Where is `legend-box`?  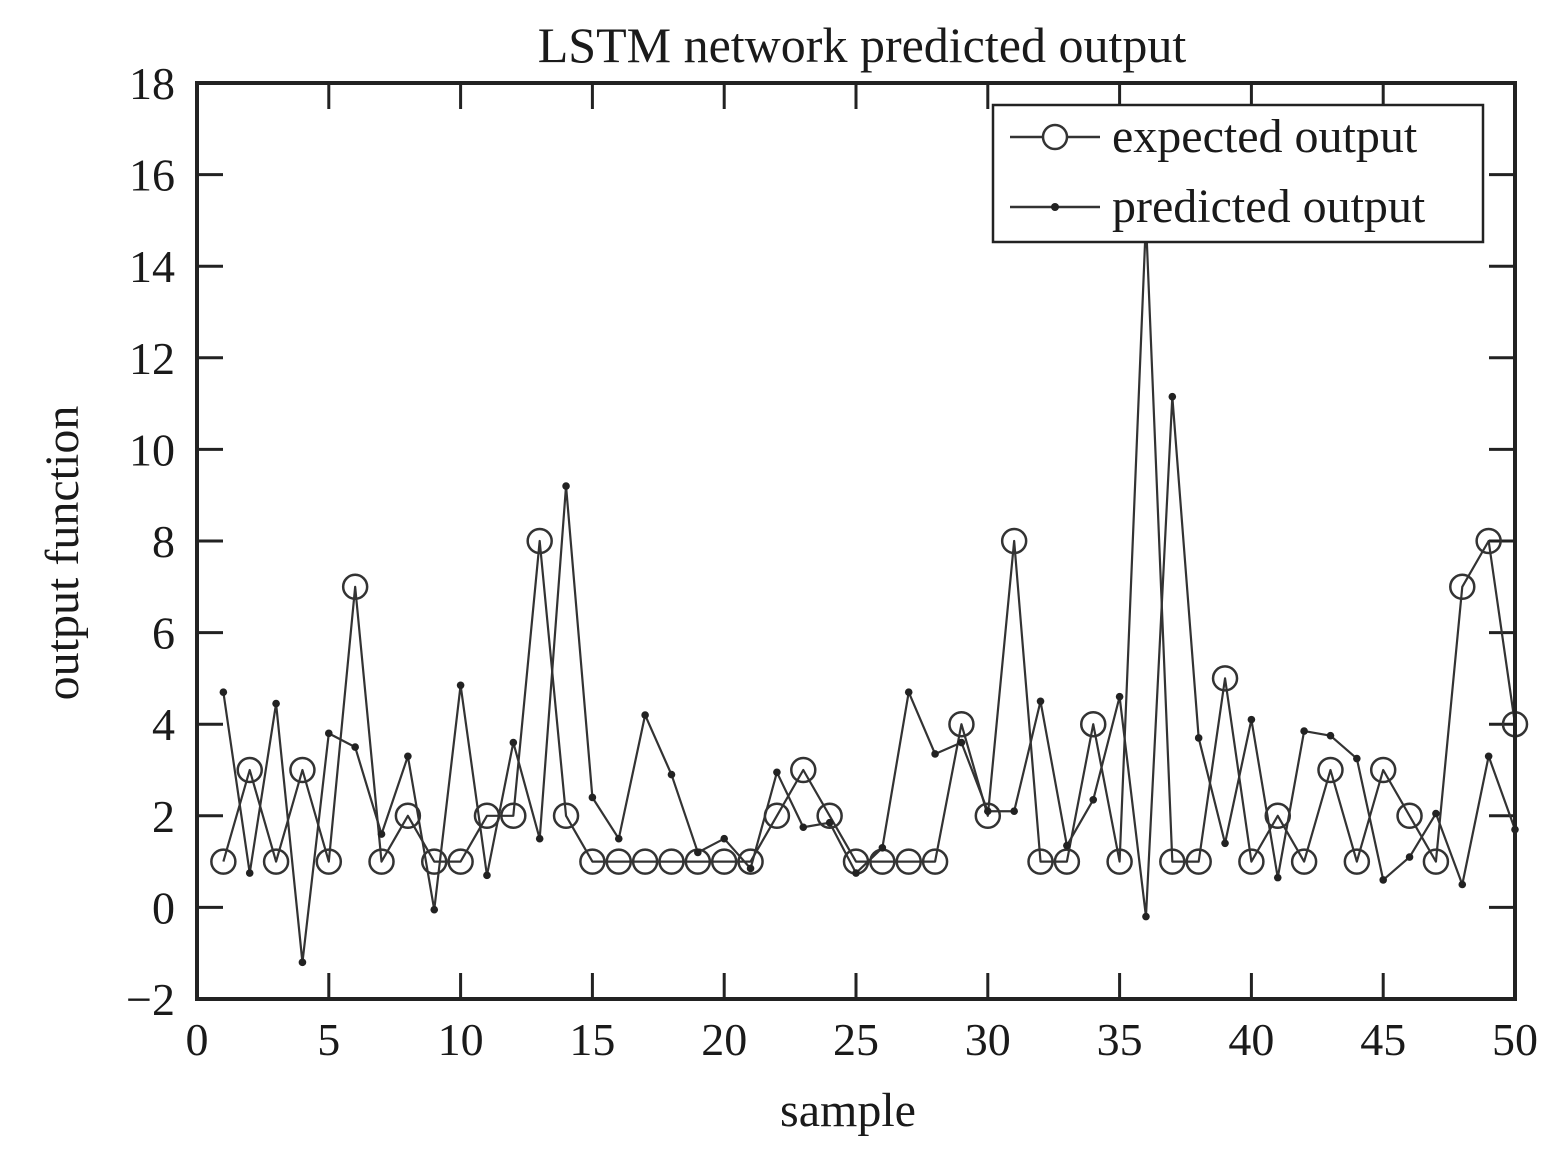
legend-box is located at coordinates (1238, 173).